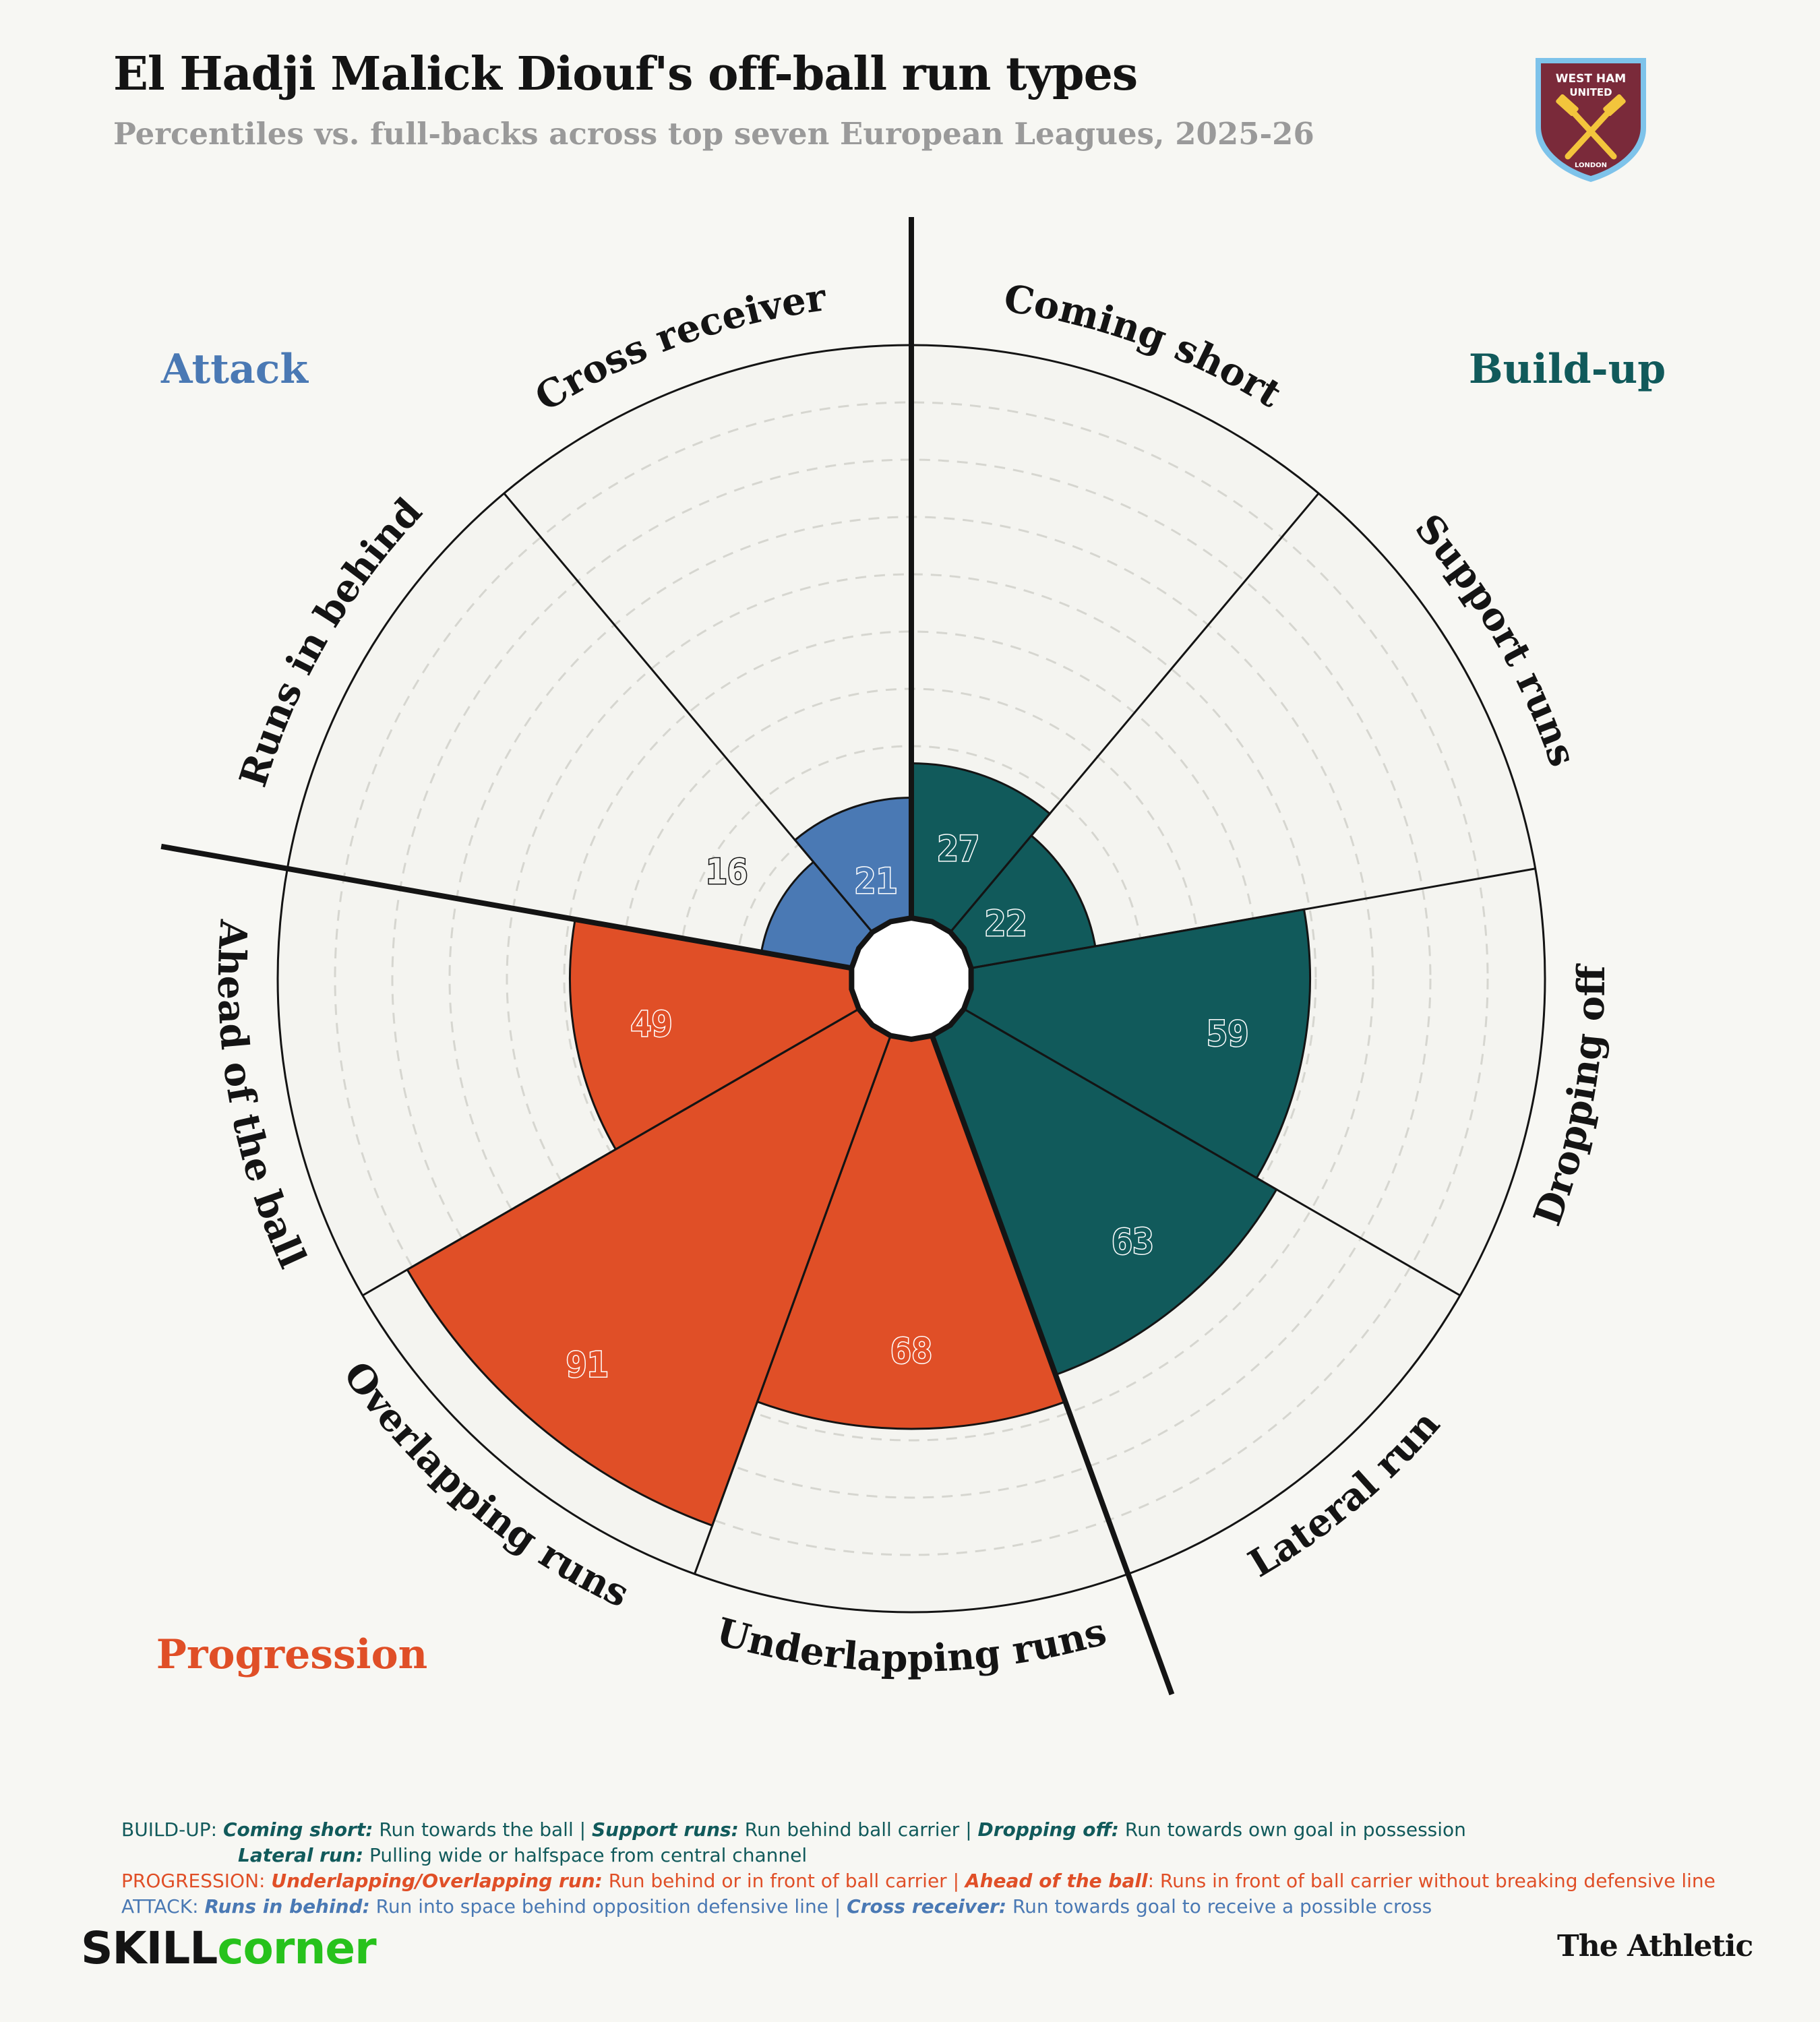 Image resolution: width=1820 pixels, height=2022 pixels. What do you see at coordinates (1591, 79) in the screenshot?
I see `crest-text-1: WEST HAM` at bounding box center [1591, 79].